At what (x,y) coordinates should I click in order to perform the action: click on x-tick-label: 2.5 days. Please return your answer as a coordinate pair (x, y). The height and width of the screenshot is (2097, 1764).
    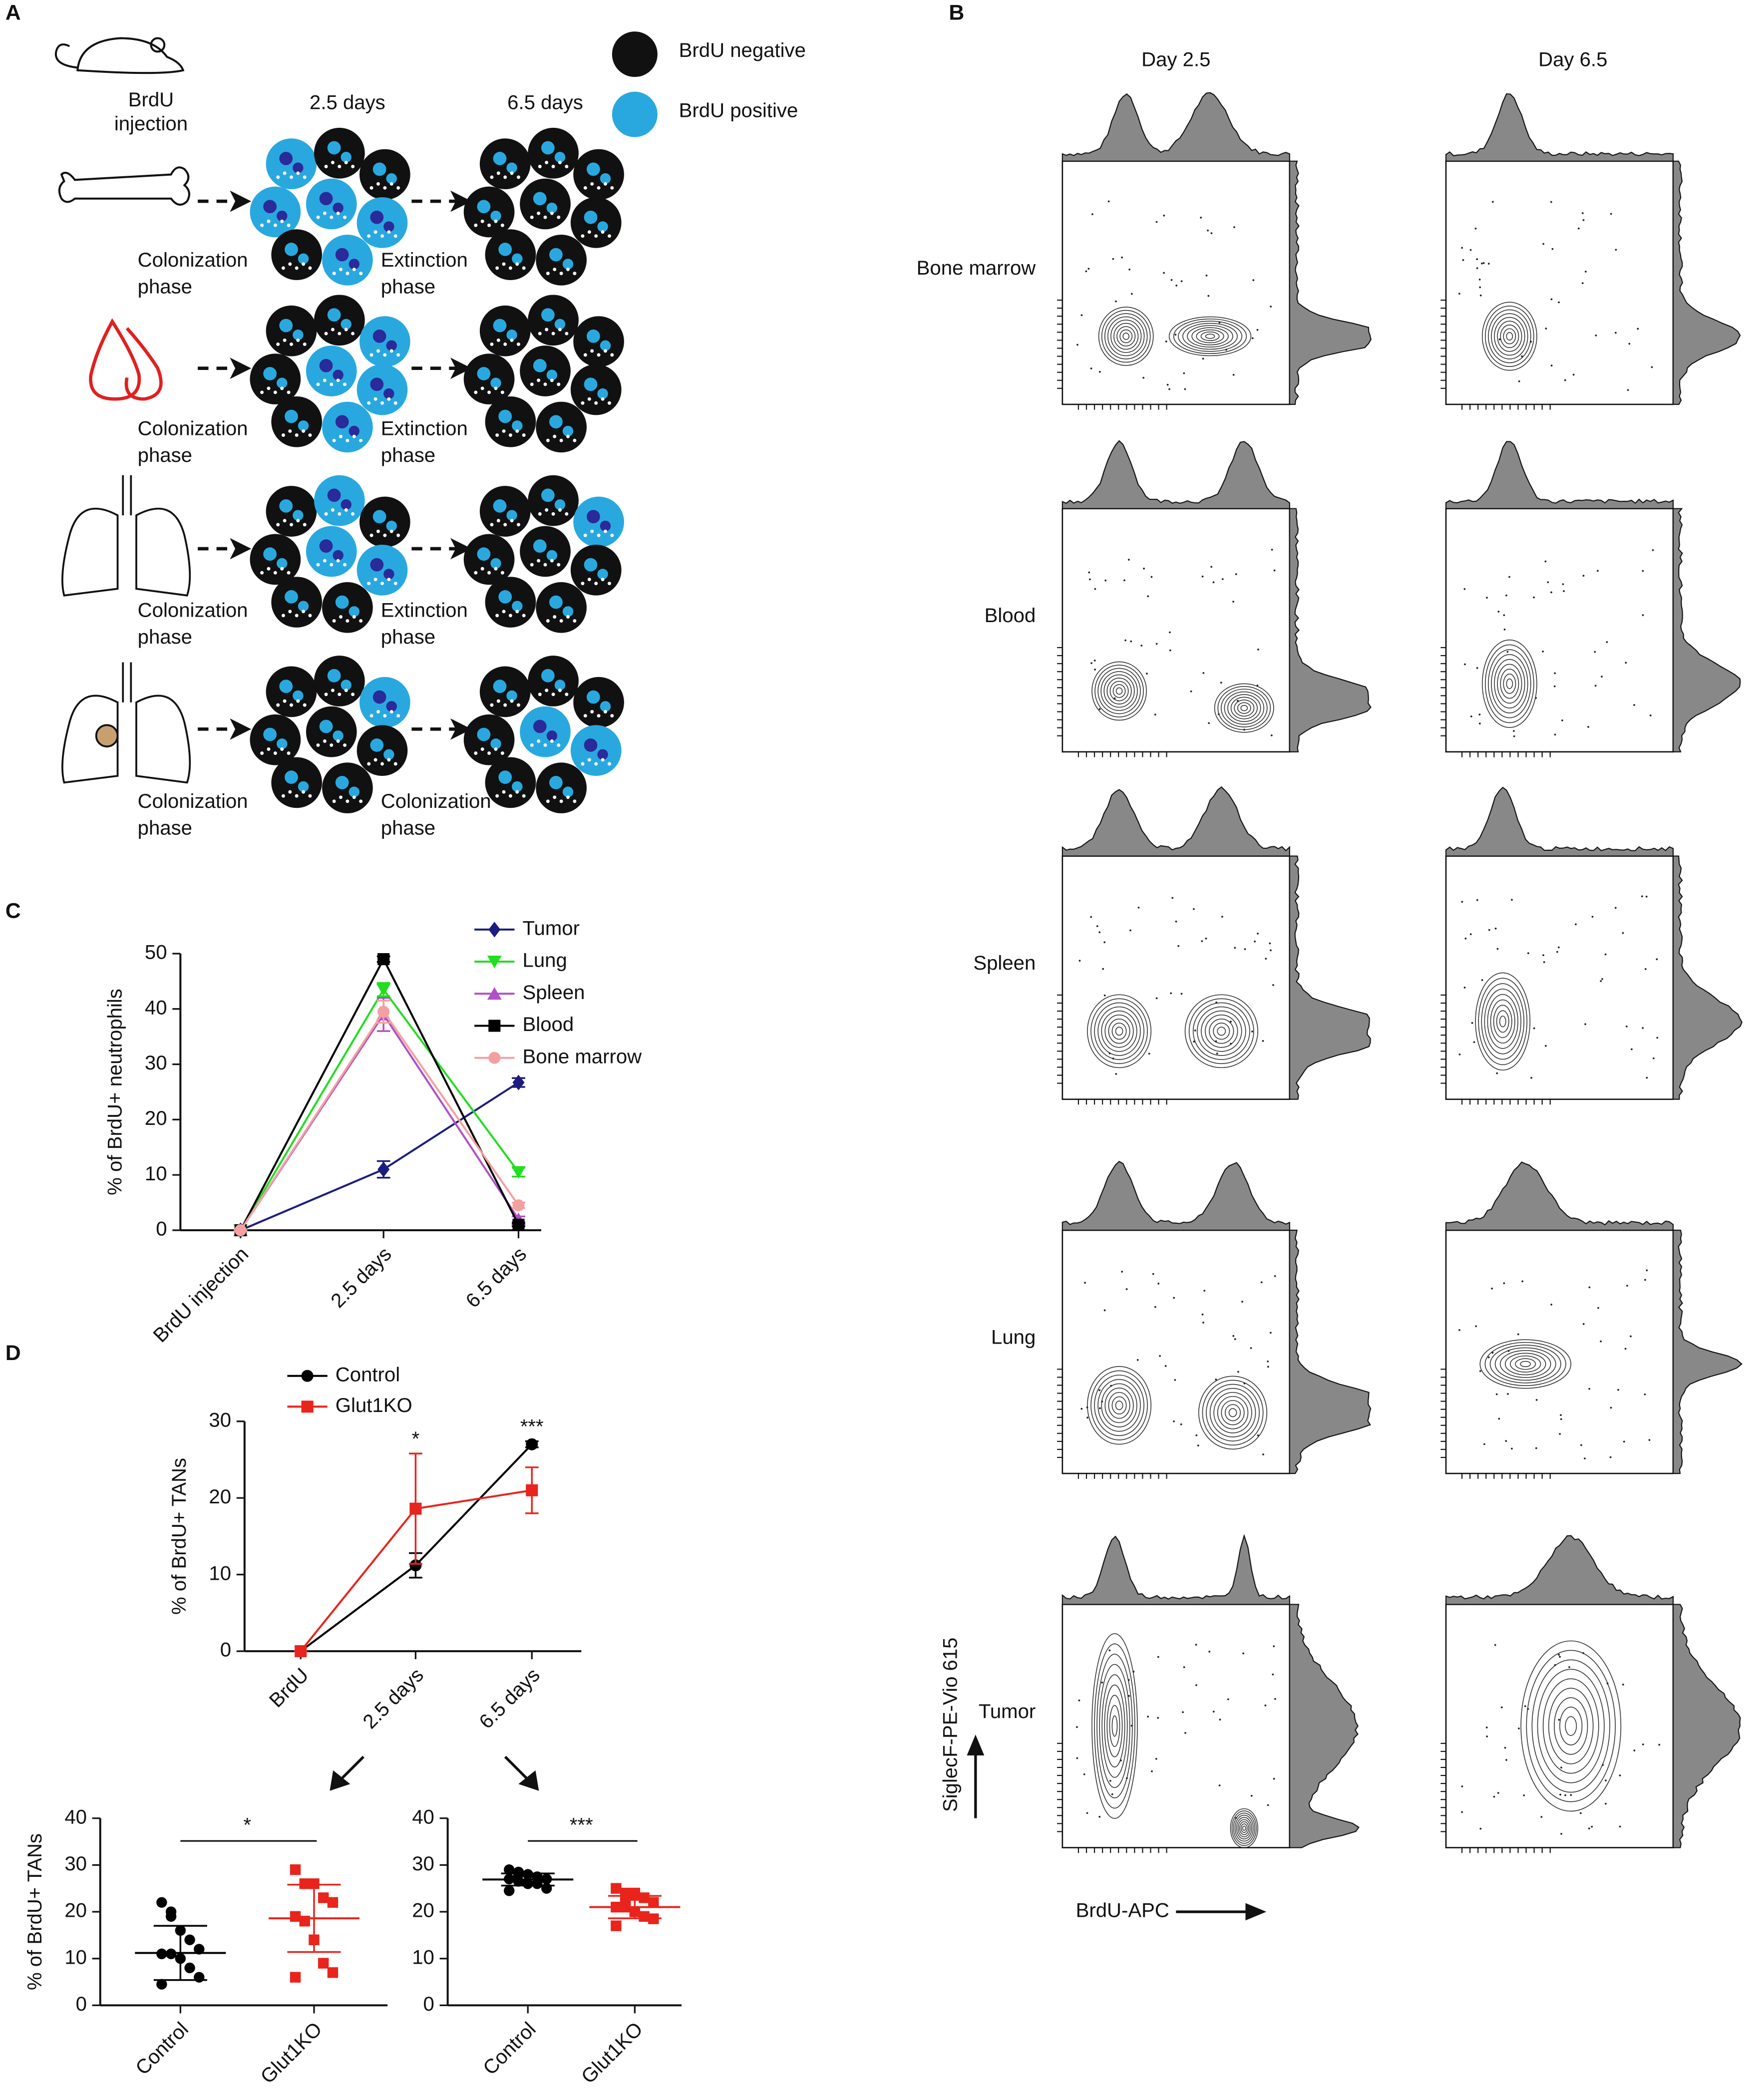
    Looking at the image, I should click on (361, 1277).